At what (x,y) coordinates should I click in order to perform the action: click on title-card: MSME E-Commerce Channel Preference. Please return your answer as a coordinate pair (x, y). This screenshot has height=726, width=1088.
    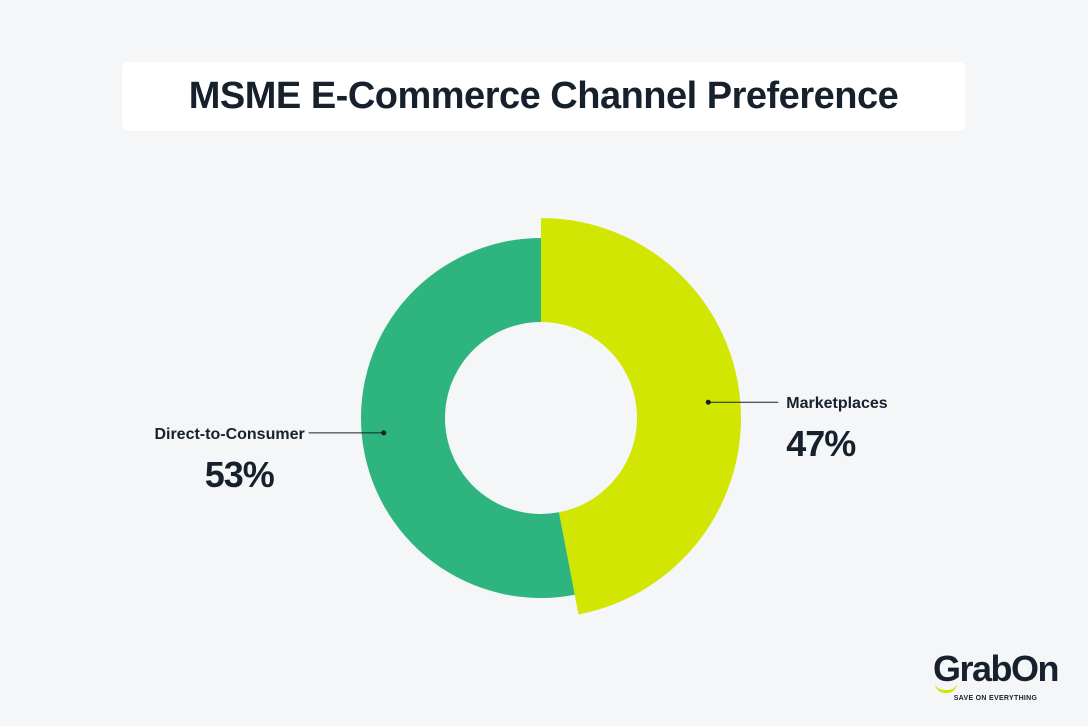
    Looking at the image, I should click on (543, 96).